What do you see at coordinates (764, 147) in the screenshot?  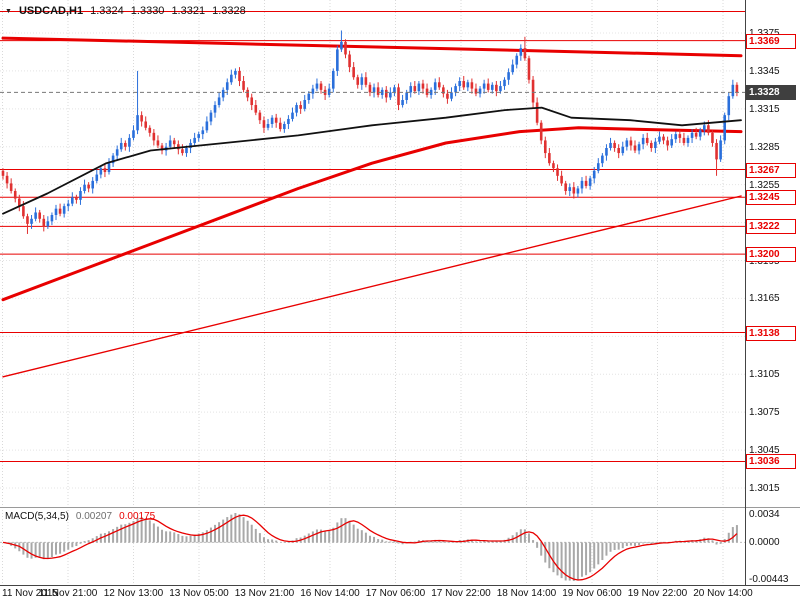 I see `price-axis-tick: 1.3285` at bounding box center [764, 147].